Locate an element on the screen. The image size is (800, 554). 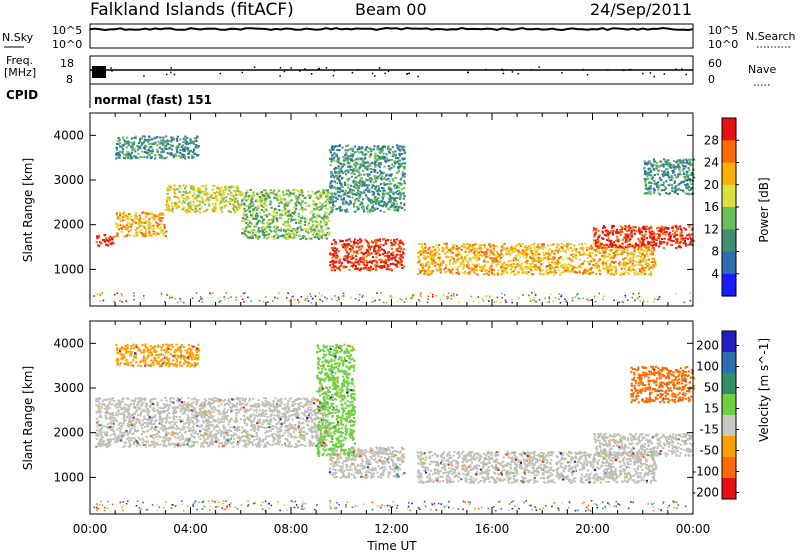
velocity-y-axis-label: Slant Range [km] is located at coordinates (28, 418).